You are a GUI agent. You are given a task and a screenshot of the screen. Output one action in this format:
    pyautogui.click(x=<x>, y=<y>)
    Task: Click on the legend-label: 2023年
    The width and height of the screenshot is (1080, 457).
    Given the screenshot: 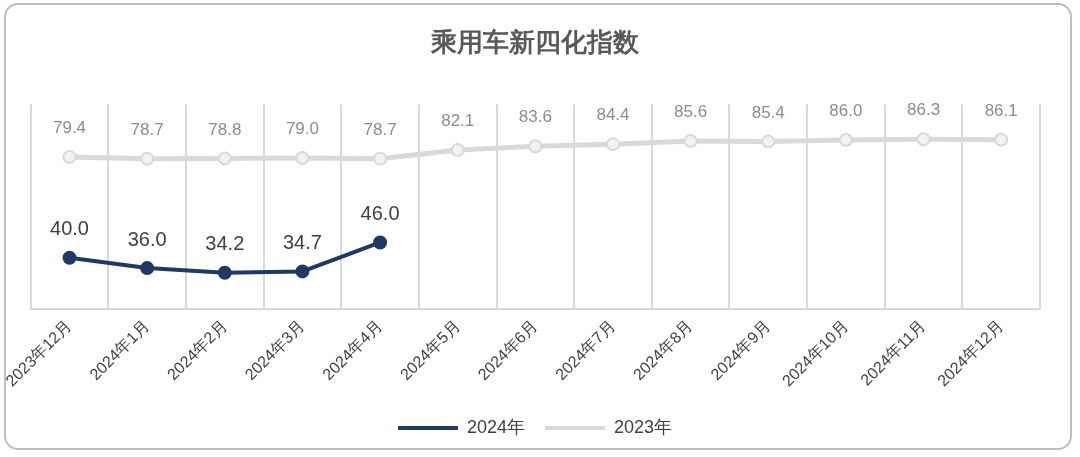 What is the action you would take?
    pyautogui.click(x=643, y=426)
    